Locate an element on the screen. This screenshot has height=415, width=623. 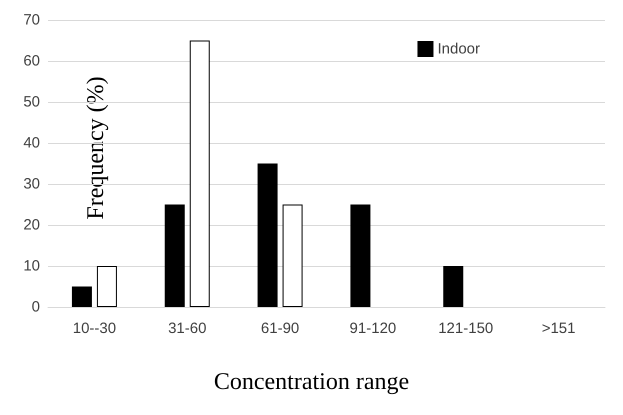
y-tick-label: 60 is located at coordinates (31, 61).